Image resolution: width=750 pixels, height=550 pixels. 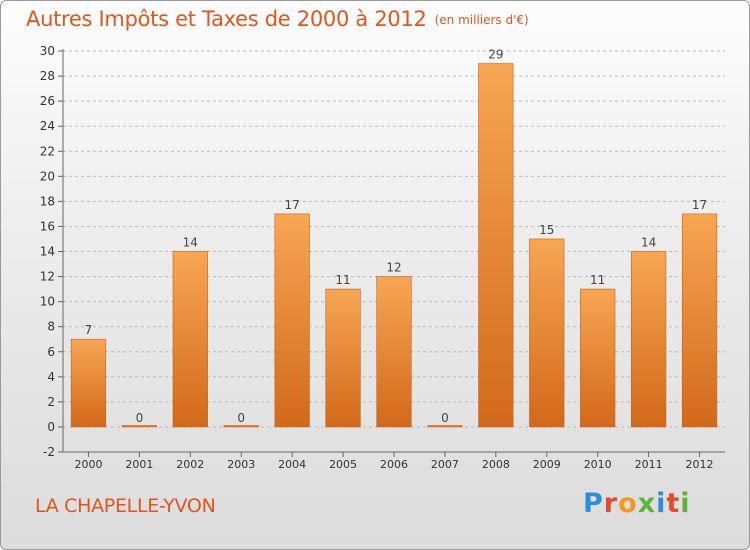 I want to click on logo-letter: x, so click(x=647, y=503).